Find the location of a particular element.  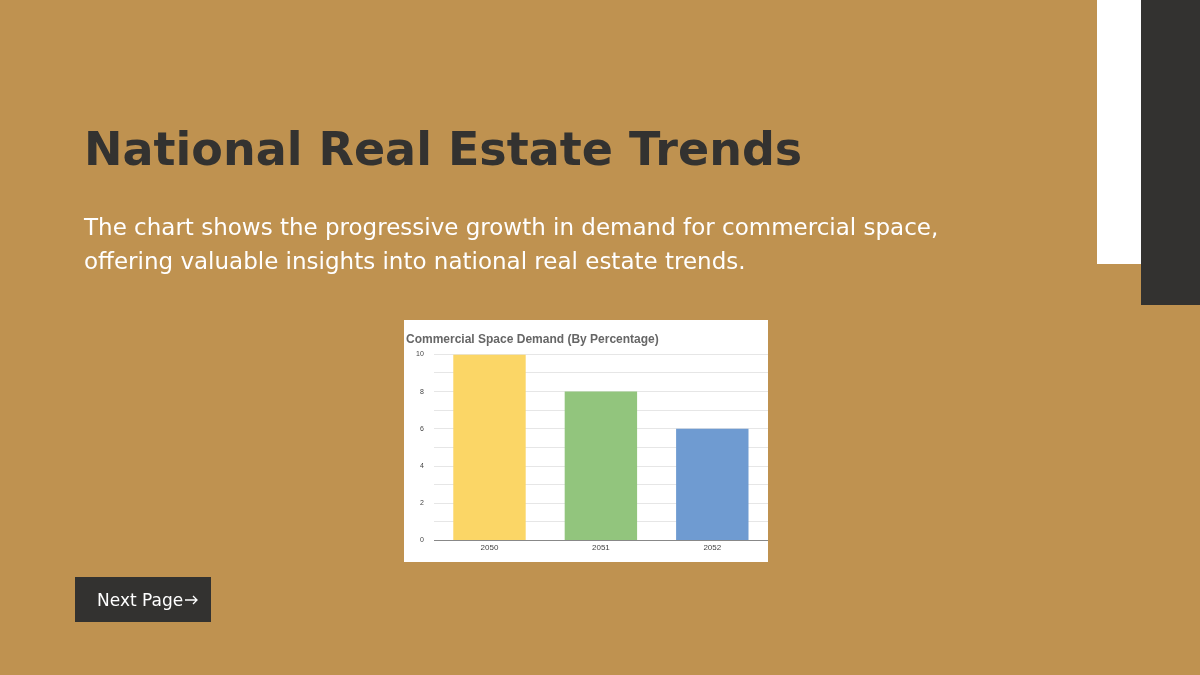

text: National Real Estate Trends is located at coordinates (443, 149).